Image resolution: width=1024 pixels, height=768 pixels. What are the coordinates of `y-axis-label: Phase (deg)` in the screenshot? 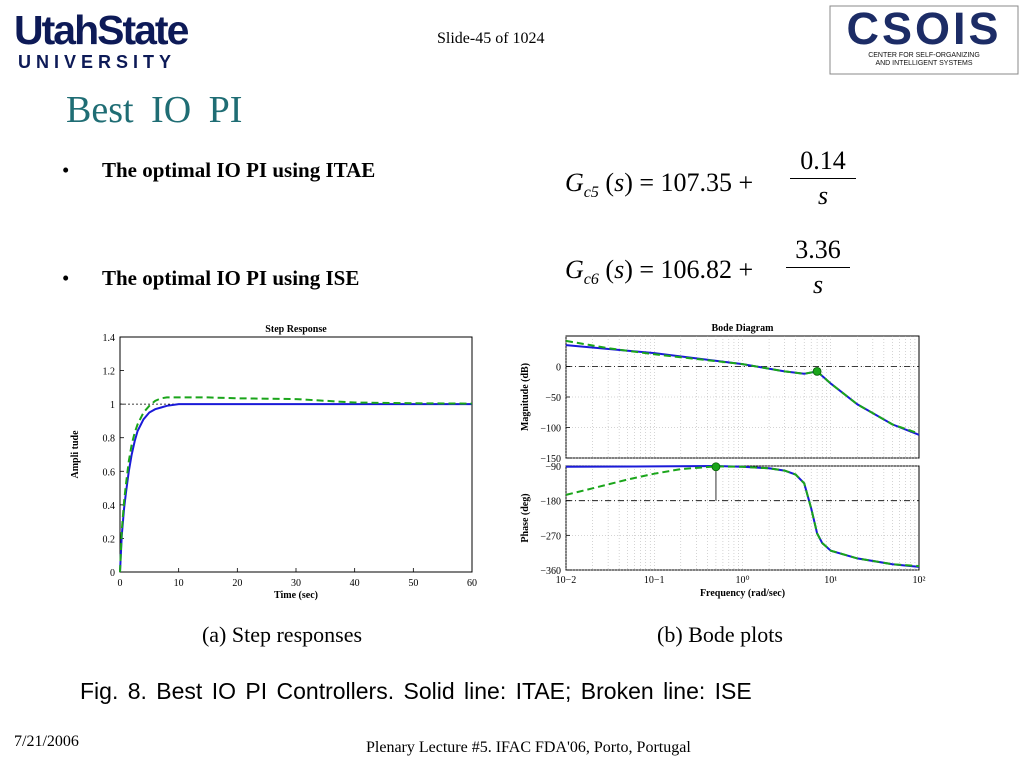 It's located at (525, 517).